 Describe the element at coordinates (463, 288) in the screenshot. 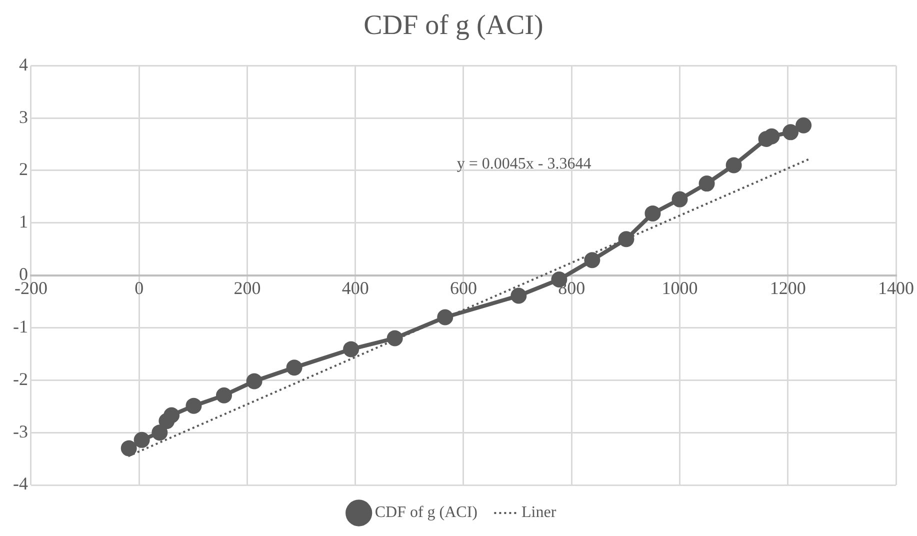

I see `x-tick-label: 600` at that location.